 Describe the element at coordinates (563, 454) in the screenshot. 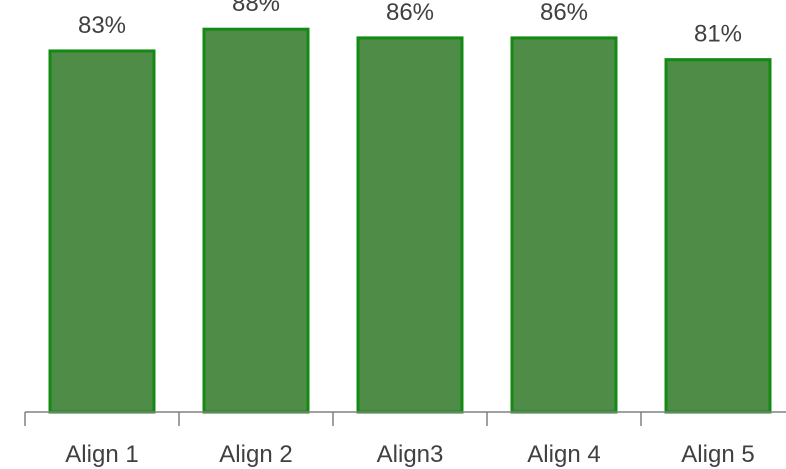

I see `x-tick-label: Align 4` at that location.